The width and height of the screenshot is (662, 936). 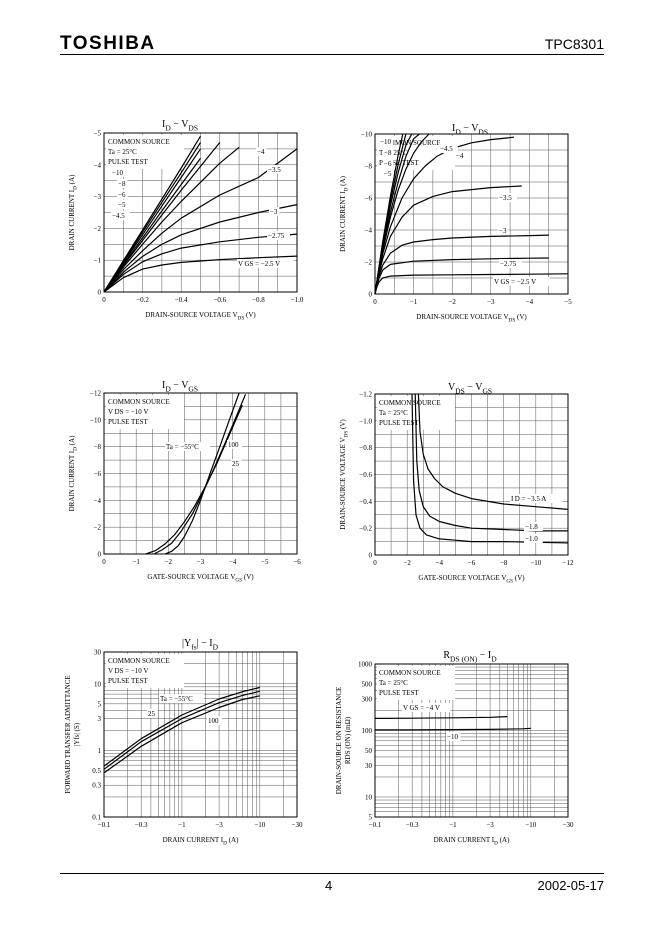 I want to click on y-tick-label: −0.6, so click(x=365, y=475).